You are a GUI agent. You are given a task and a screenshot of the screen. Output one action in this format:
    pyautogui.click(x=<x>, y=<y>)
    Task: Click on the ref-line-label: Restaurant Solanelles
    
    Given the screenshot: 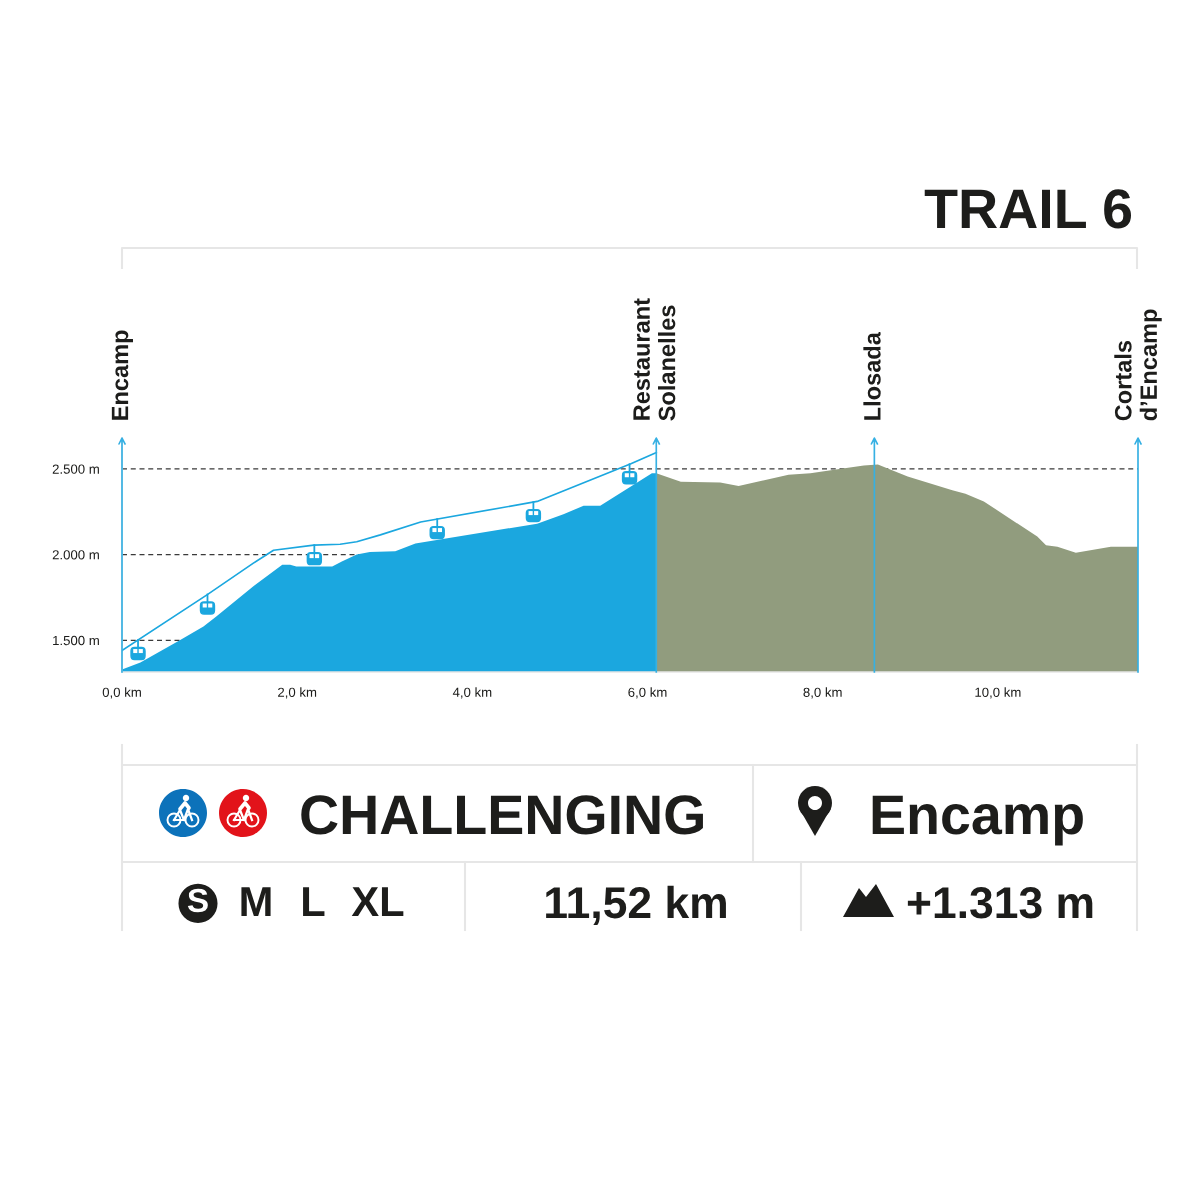 What is the action you would take?
    pyautogui.click(x=654, y=359)
    